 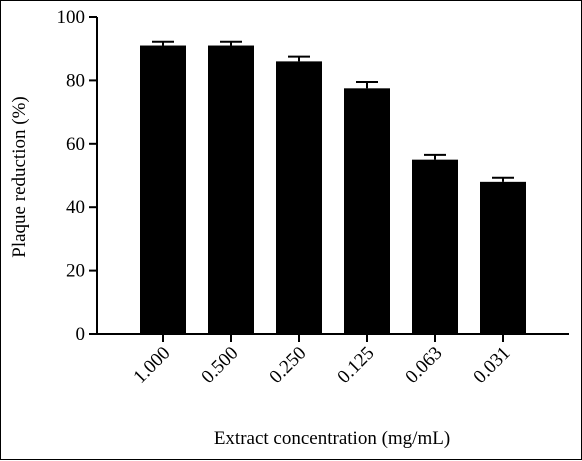 I want to click on y-axis-title: Plaque reduction (%), so click(x=19, y=176).